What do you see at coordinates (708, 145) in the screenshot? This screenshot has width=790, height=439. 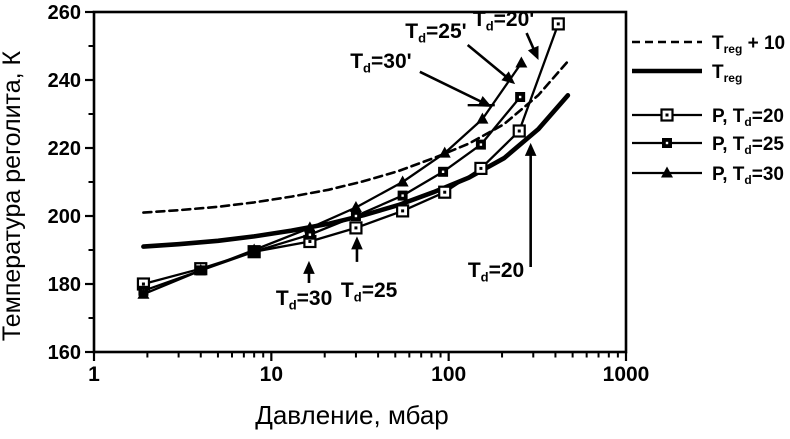 I see `legend-item-3: P, Td=25` at bounding box center [708, 145].